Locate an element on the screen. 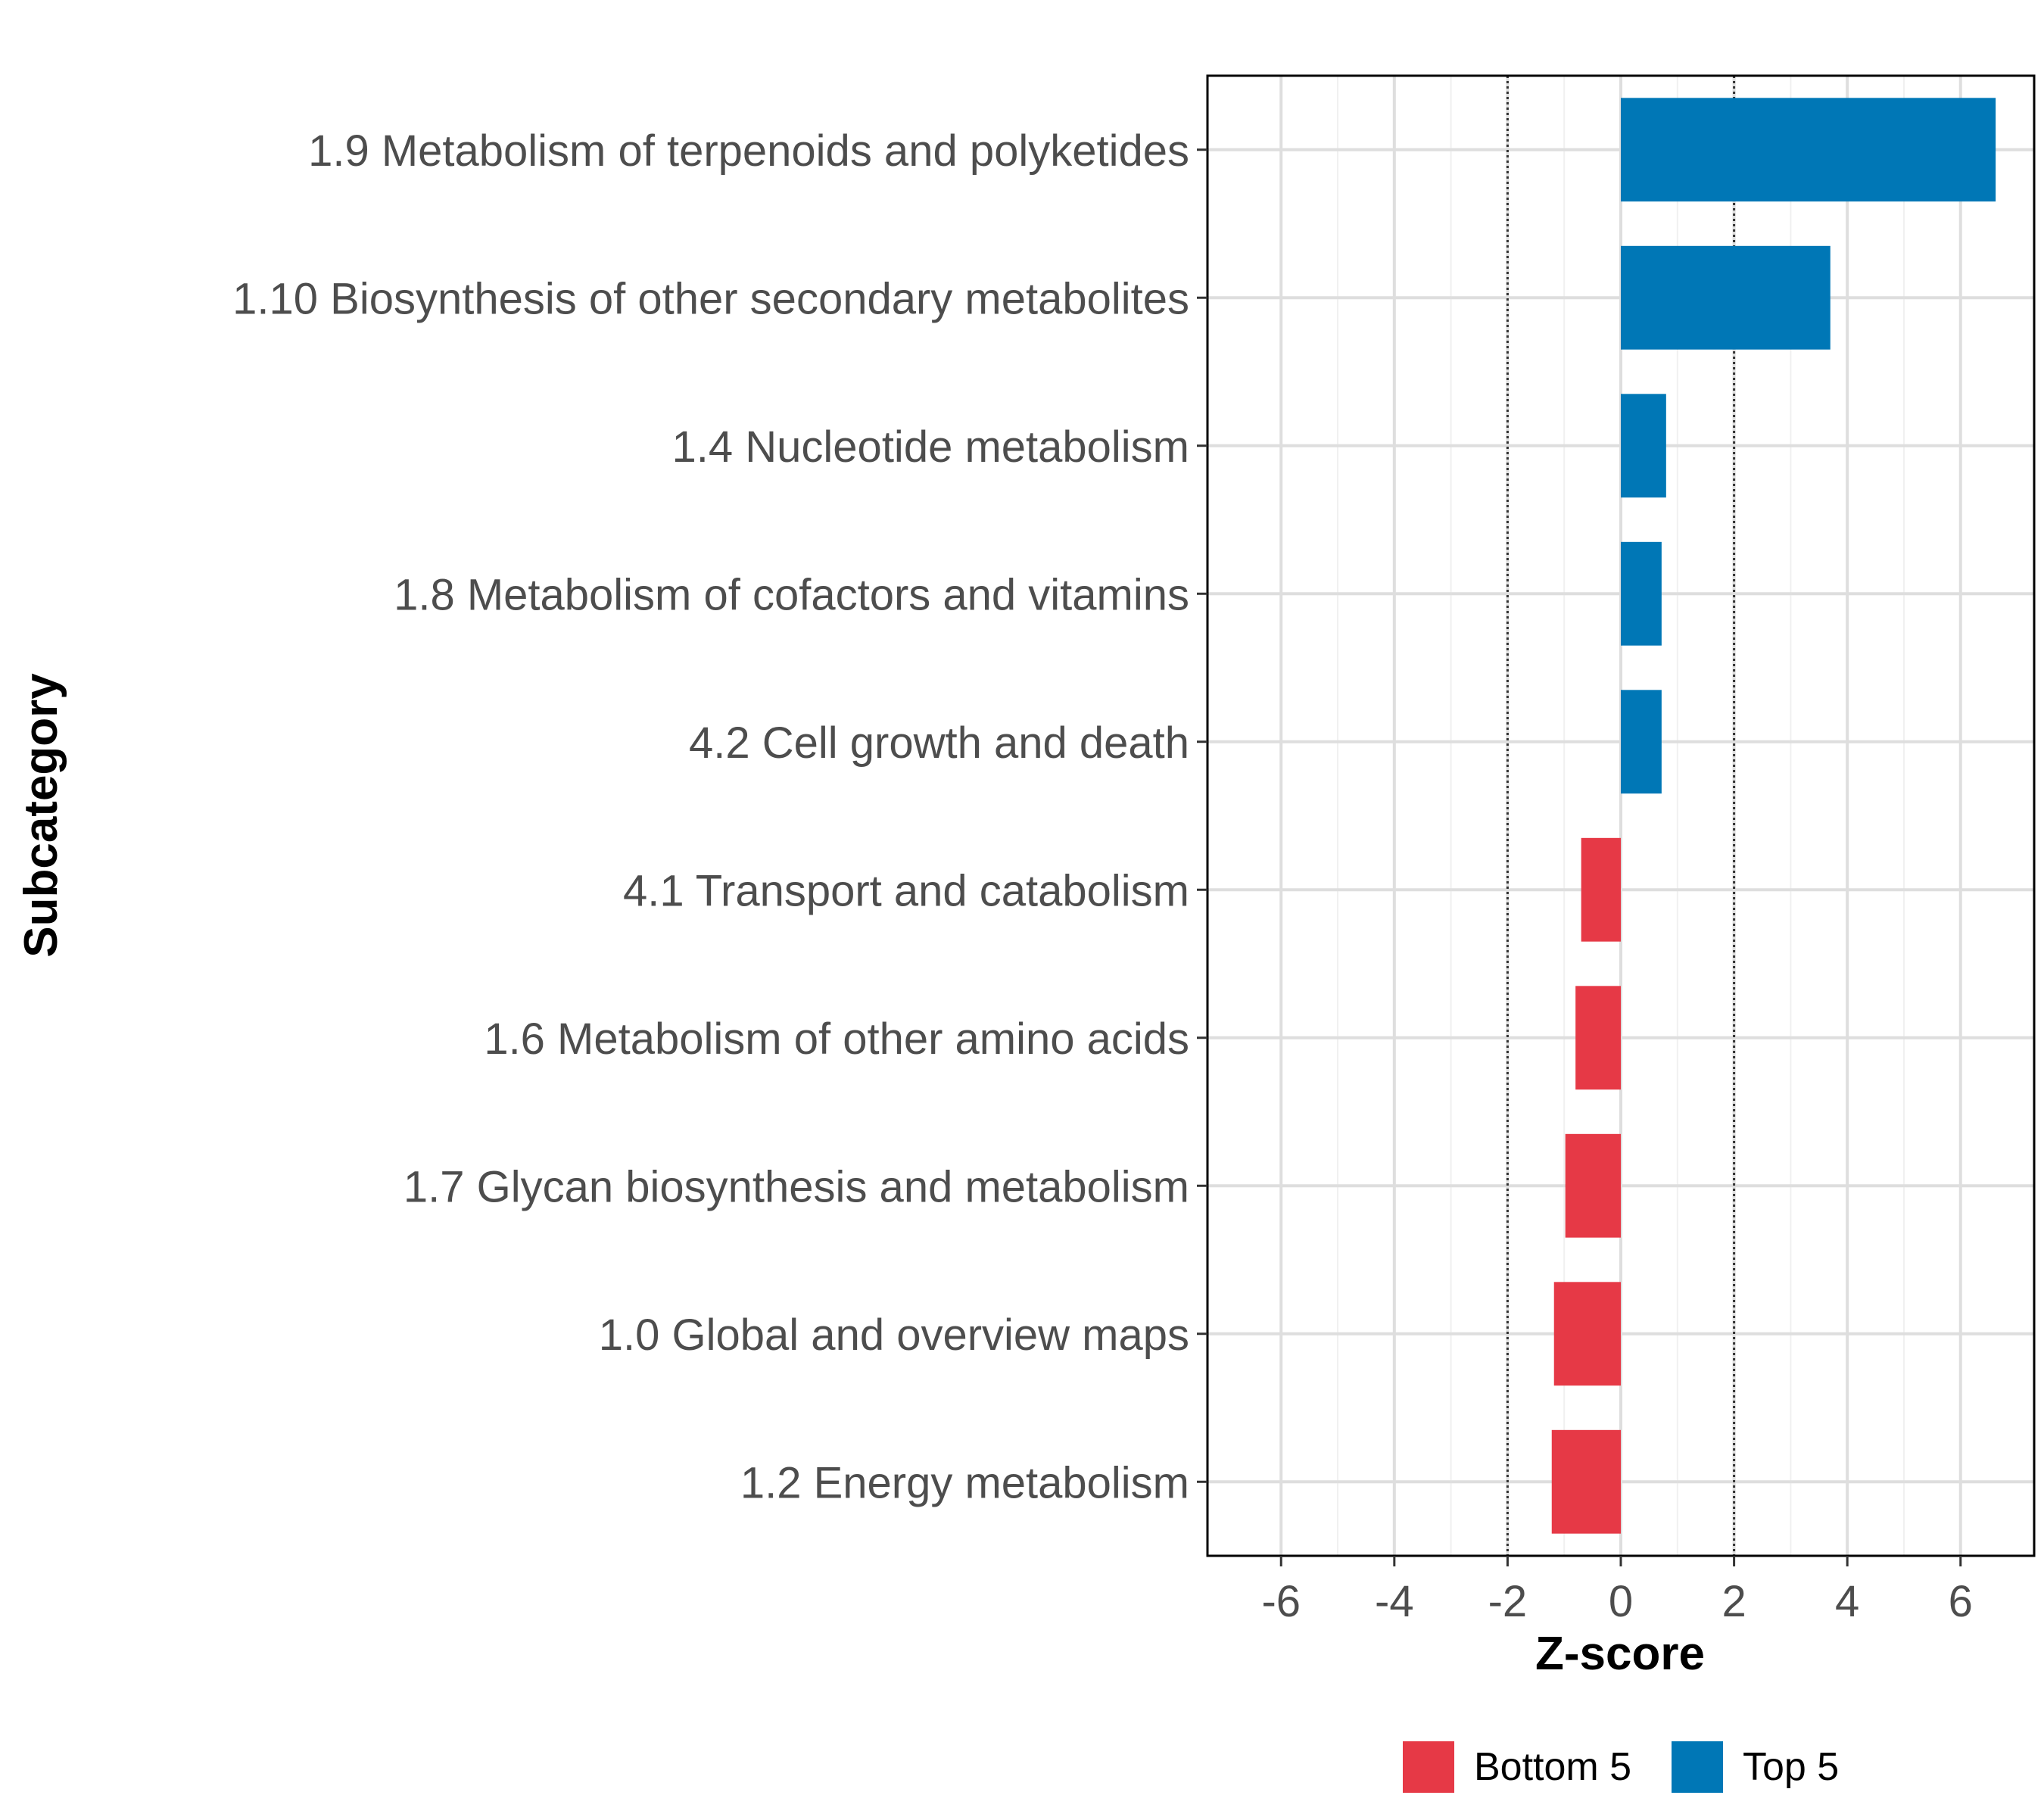 The height and width of the screenshot is (1817, 2044). legend-swatch-bottom5 is located at coordinates (1428, 1767).